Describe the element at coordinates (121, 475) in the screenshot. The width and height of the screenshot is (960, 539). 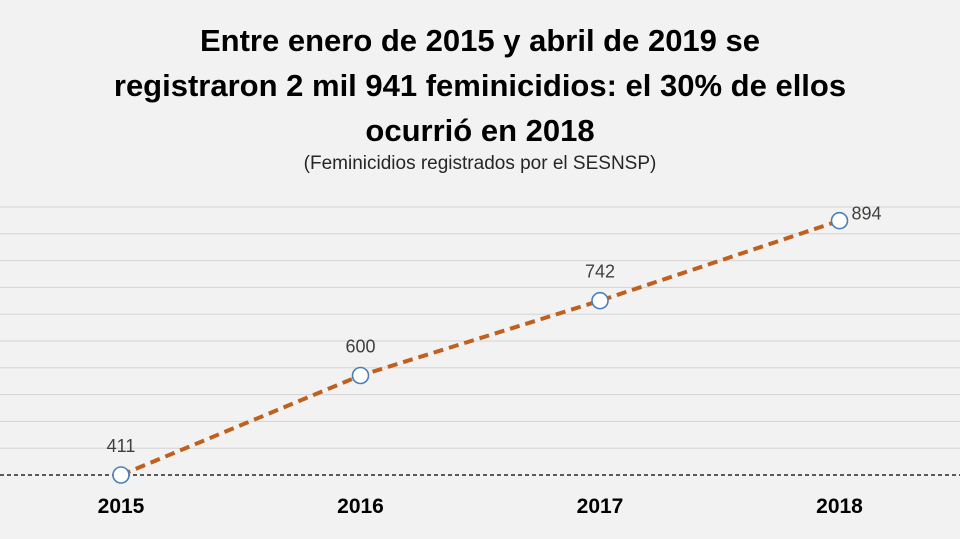
I see `data-point-2015` at that location.